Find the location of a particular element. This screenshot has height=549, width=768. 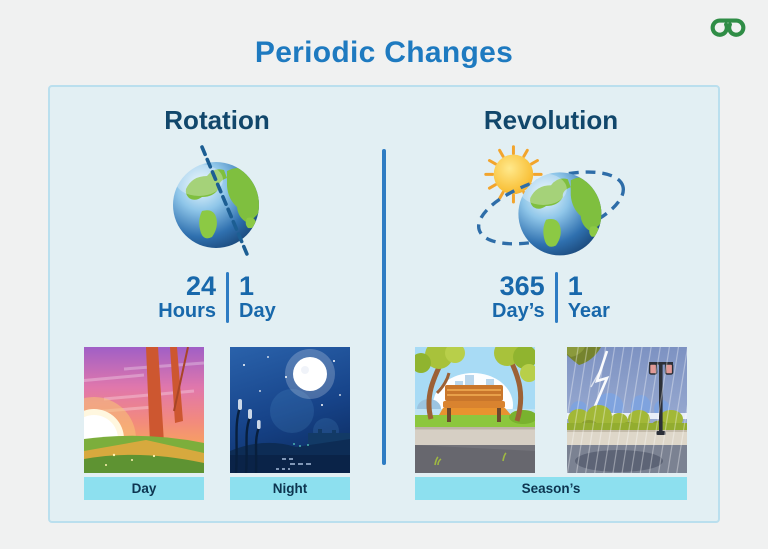

lightning-bolt is located at coordinates (600, 381).